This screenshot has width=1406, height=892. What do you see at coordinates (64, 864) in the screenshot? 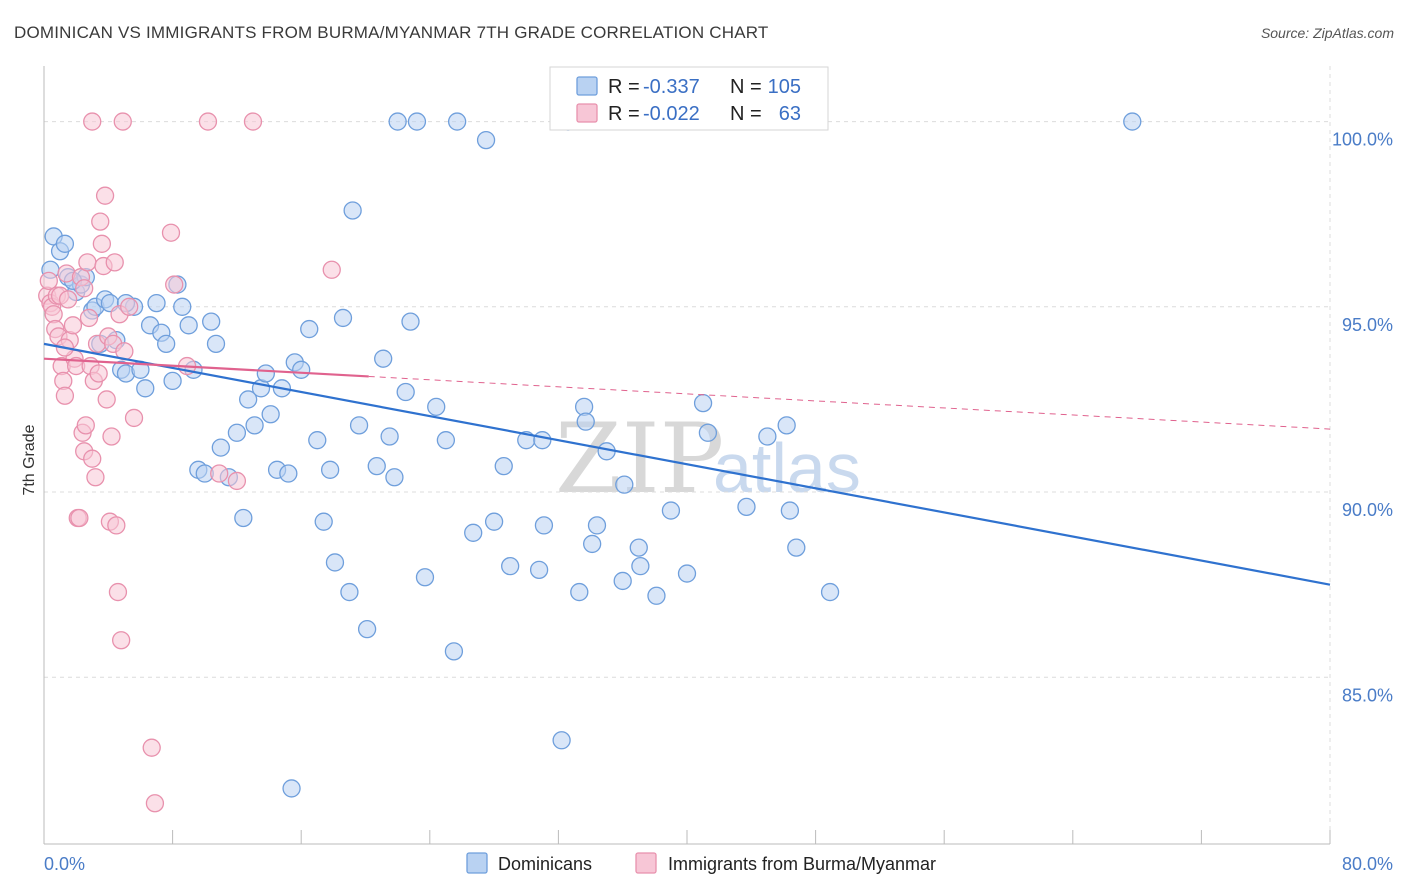
I see `x-tick-label: 0.0%` at bounding box center [64, 864].